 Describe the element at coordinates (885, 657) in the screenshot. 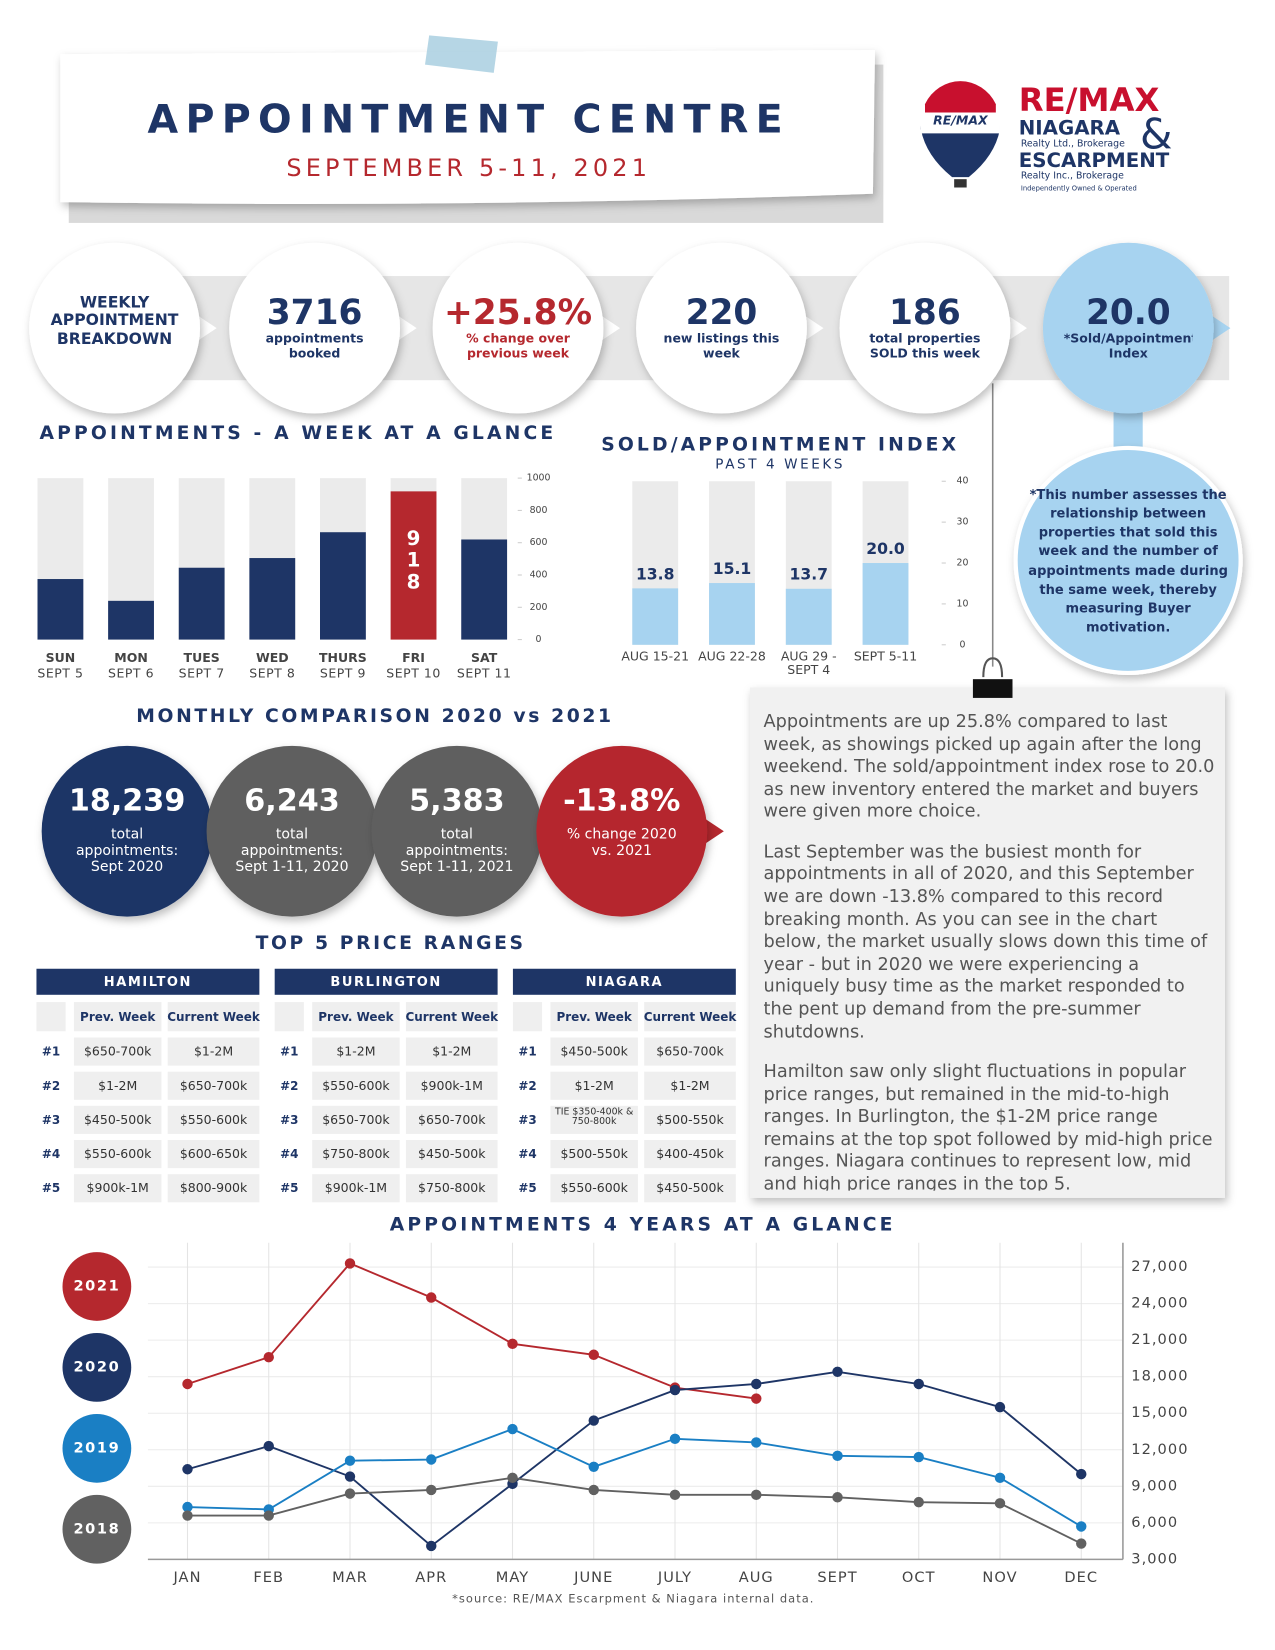

I see `x-tick-label: SEPT 5-11` at that location.